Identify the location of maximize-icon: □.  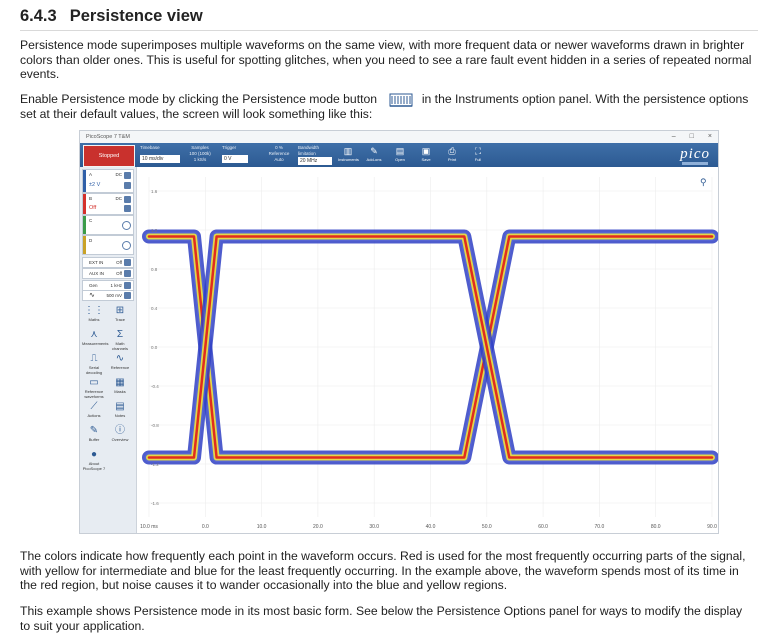
(691, 136).